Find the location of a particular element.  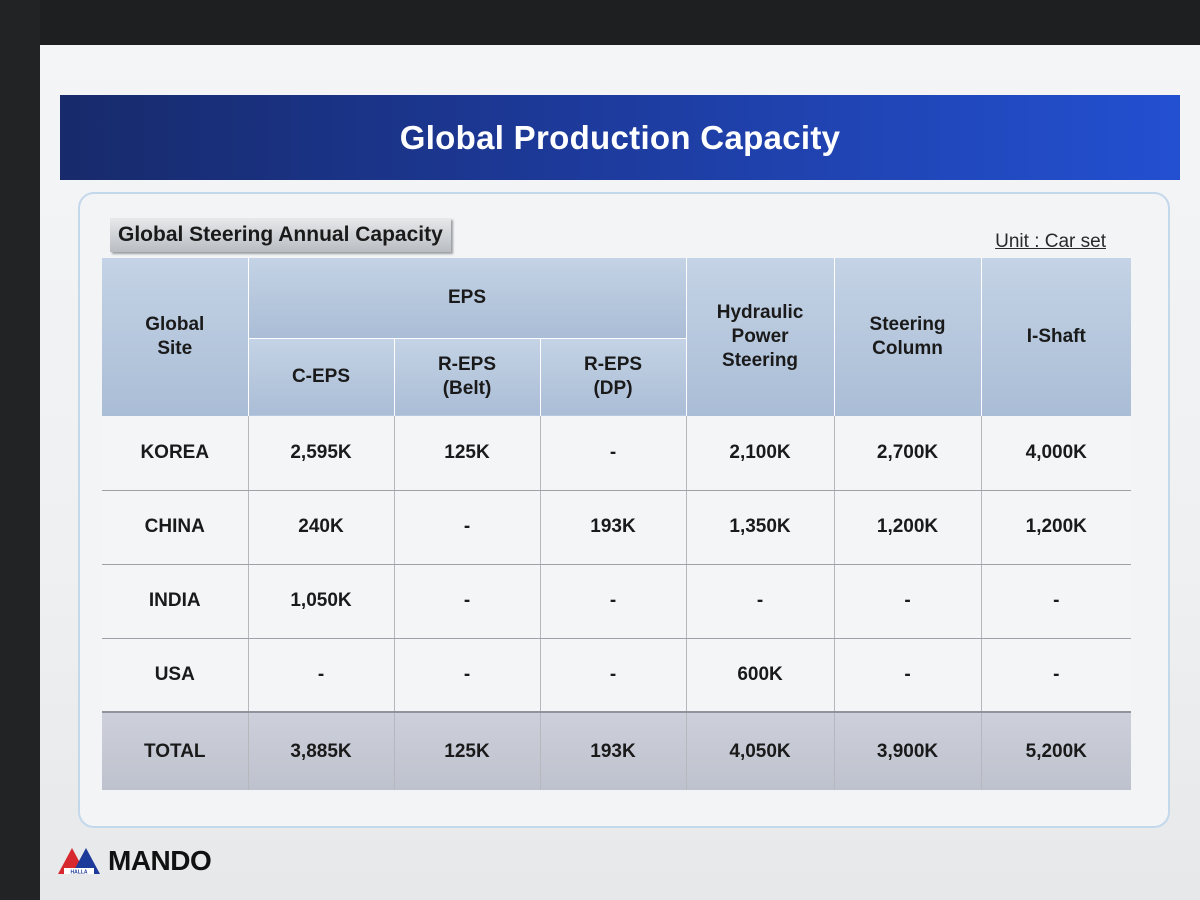

title-banner: Global Production Capacity is located at coordinates (620, 137).